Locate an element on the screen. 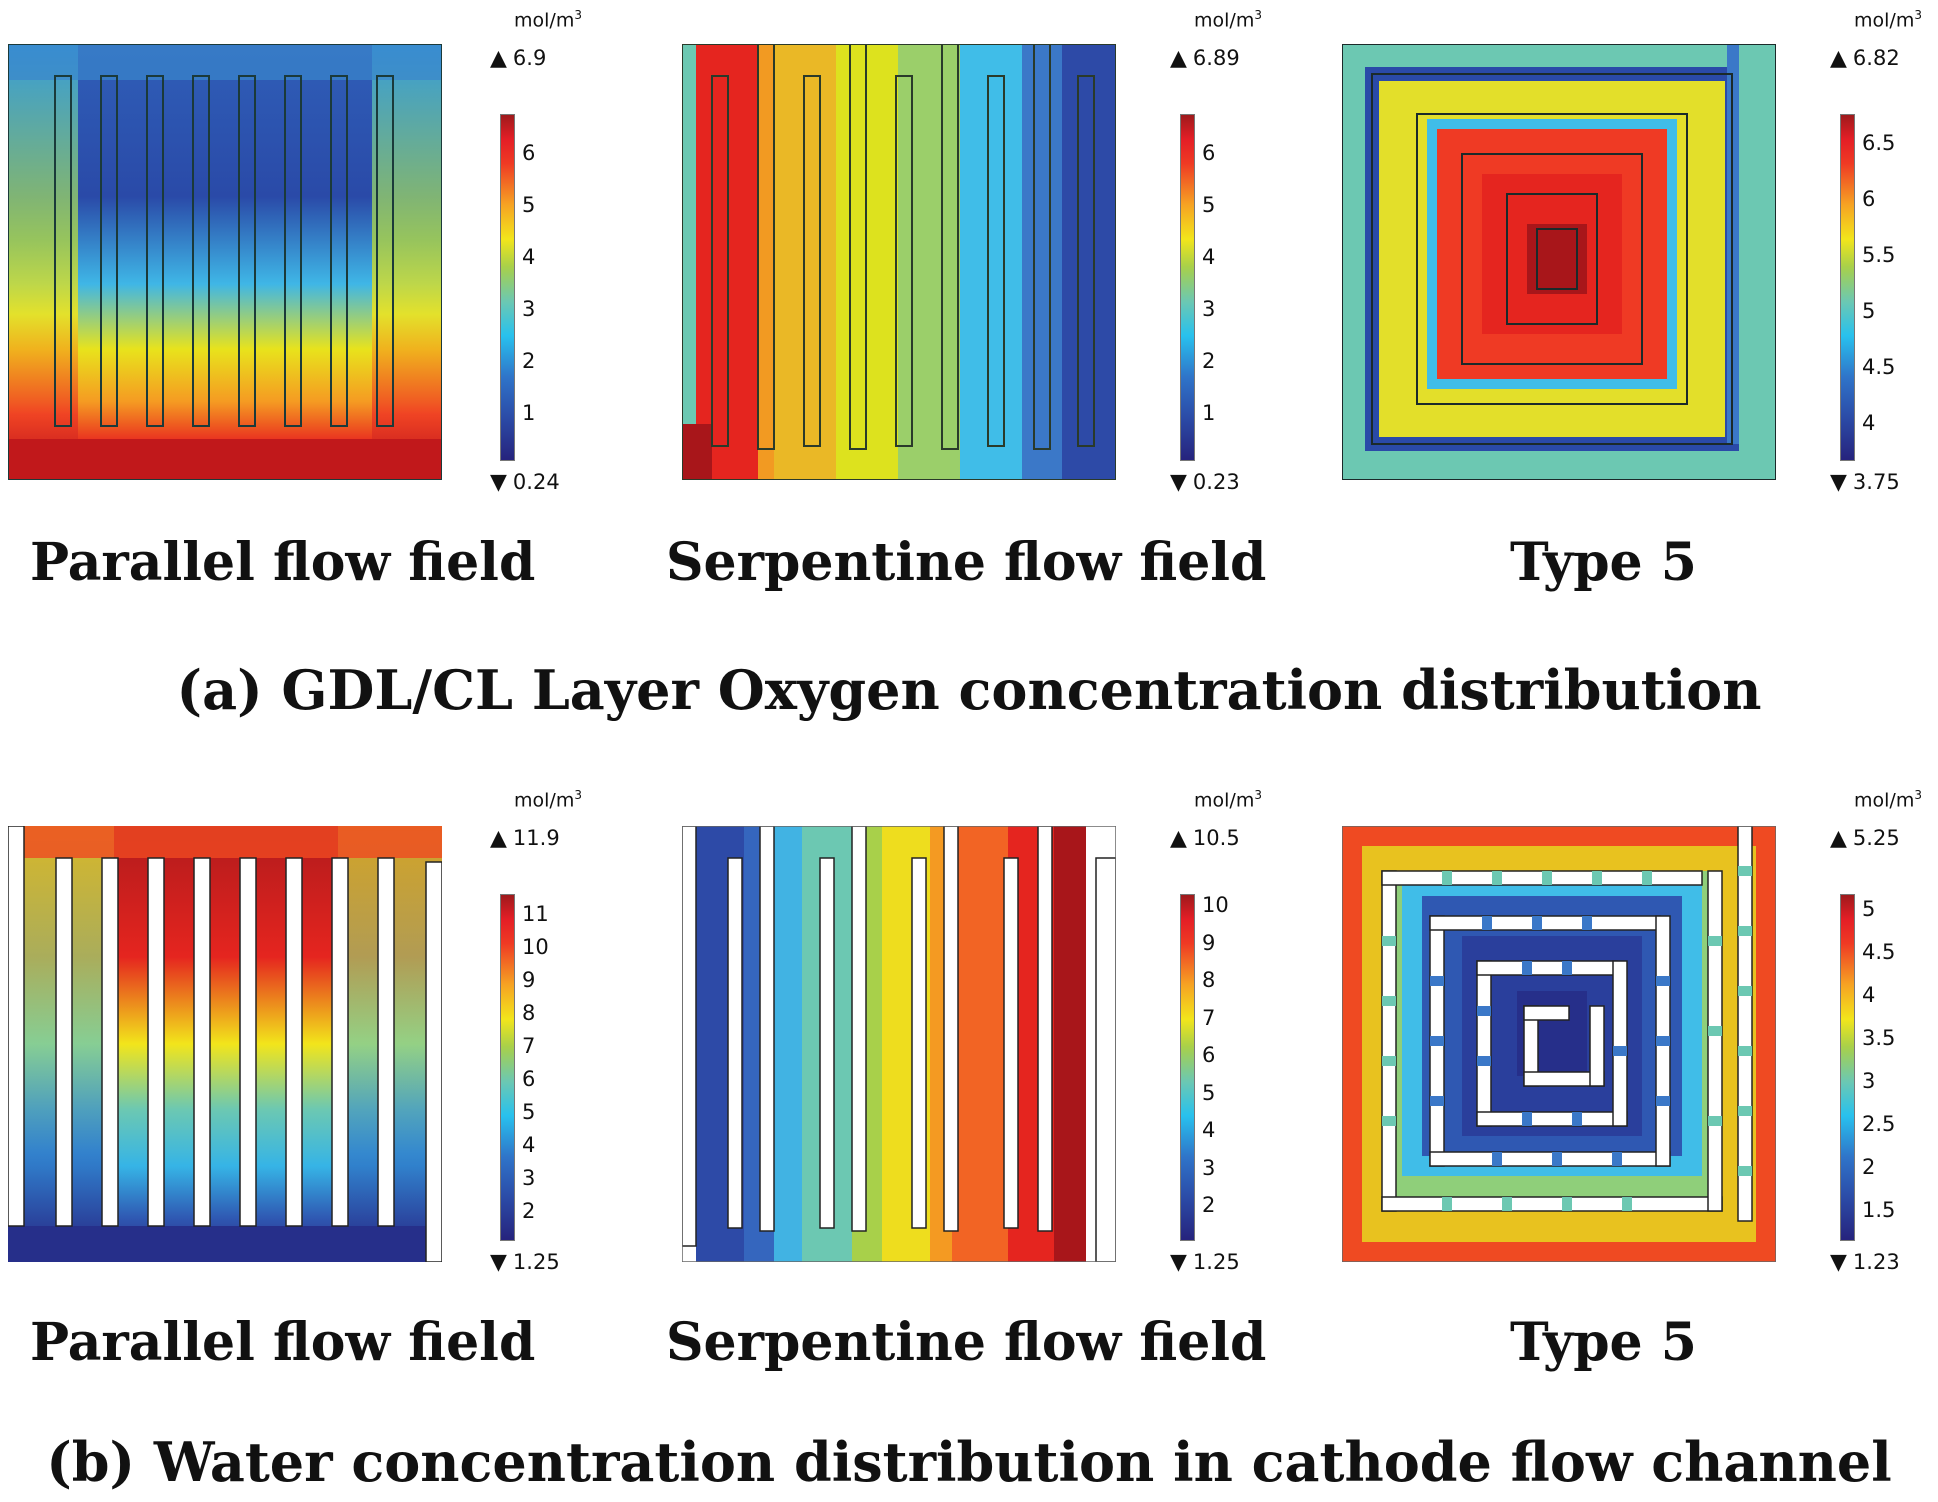 Image resolution: width=1938 pixels, height=1502 pixels. serpentine-water-plot is located at coordinates (899, 1044).